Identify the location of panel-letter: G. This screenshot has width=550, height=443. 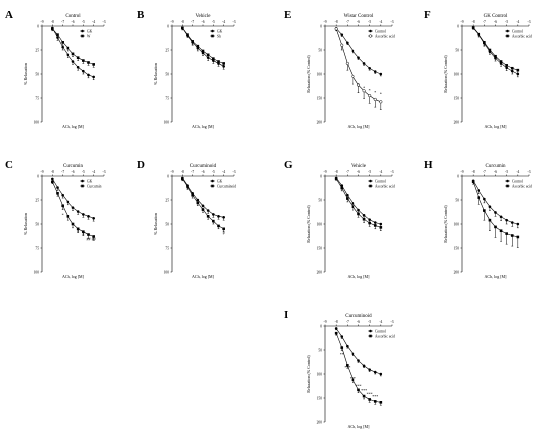
(288, 165).